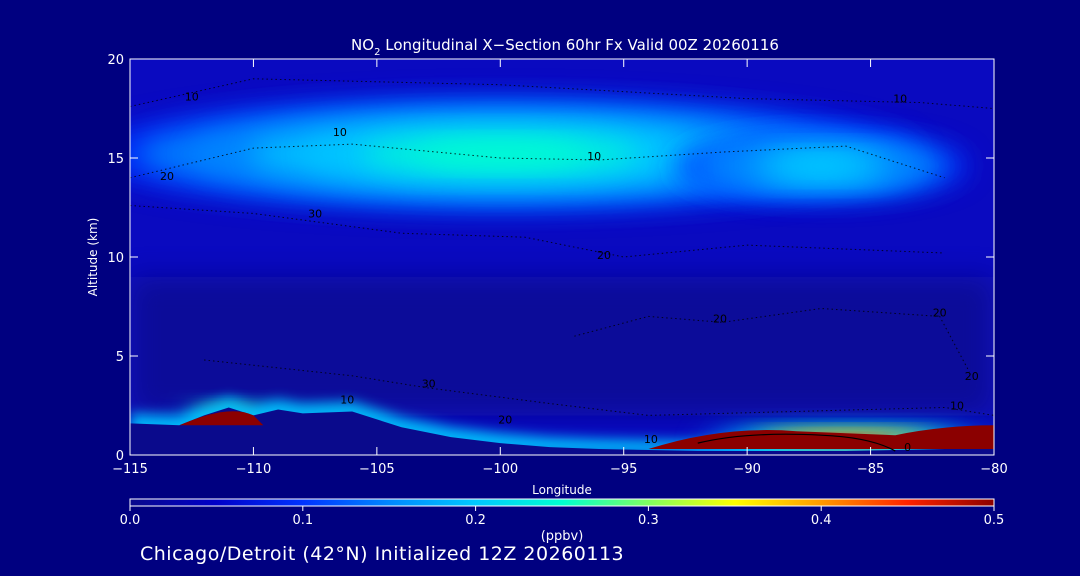 This screenshot has height=576, width=1080. I want to click on contour-label-1: 20, so click(167, 176).